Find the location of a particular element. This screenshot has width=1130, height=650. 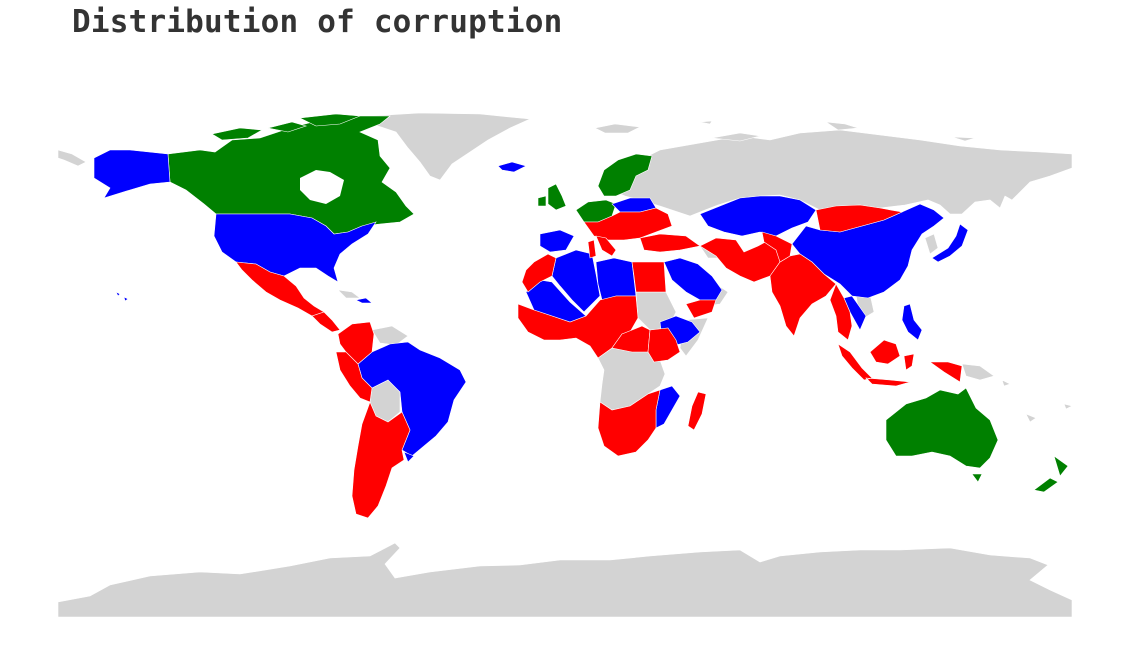

region-caribbean is located at coordinates (349, 294).